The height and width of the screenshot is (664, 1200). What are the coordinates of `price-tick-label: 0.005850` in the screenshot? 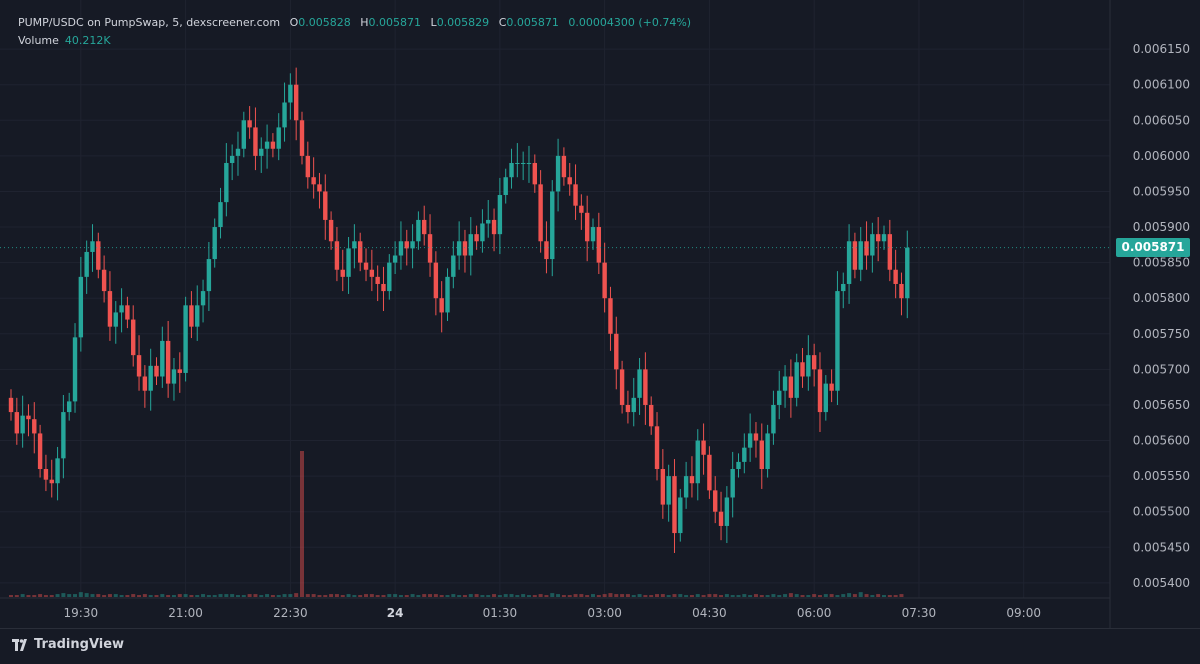 It's located at (1161, 263).